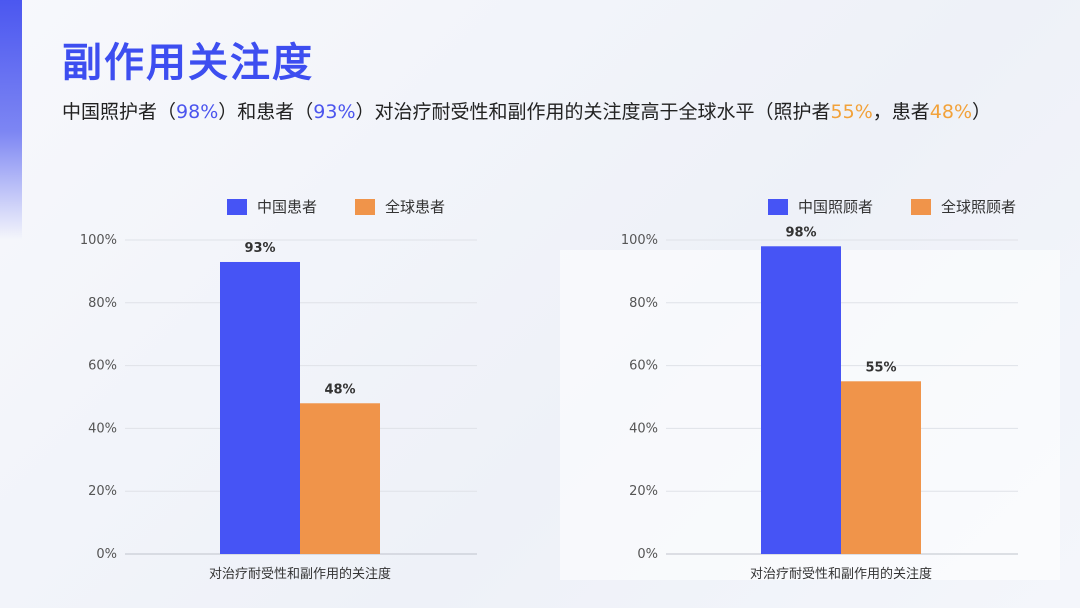 Image resolution: width=1080 pixels, height=608 pixels. What do you see at coordinates (197, 112) in the screenshot?
I see `subtitle-value: 98%` at bounding box center [197, 112].